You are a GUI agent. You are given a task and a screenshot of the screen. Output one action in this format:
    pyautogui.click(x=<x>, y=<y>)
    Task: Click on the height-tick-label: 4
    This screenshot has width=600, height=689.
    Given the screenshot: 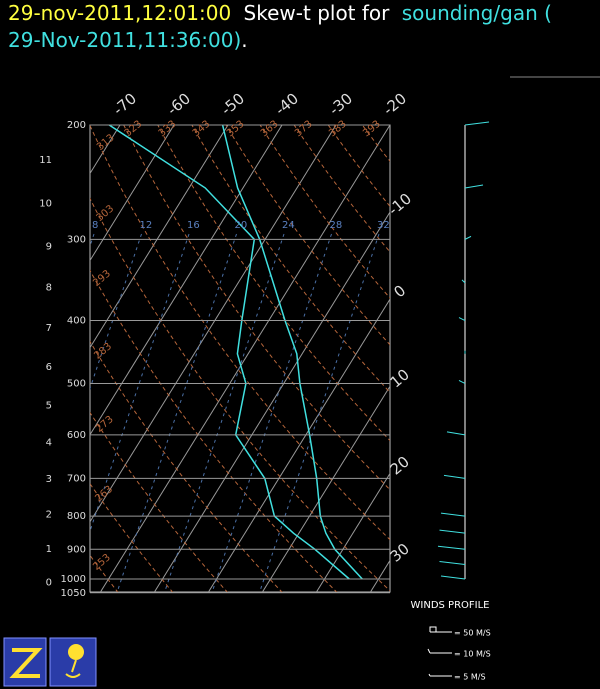 What is the action you would take?
    pyautogui.click(x=49, y=443)
    